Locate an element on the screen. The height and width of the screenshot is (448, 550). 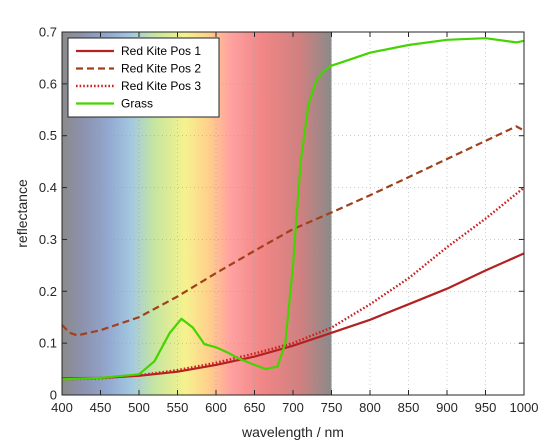
y-axis-title: reflectance is located at coordinates (22, 213).